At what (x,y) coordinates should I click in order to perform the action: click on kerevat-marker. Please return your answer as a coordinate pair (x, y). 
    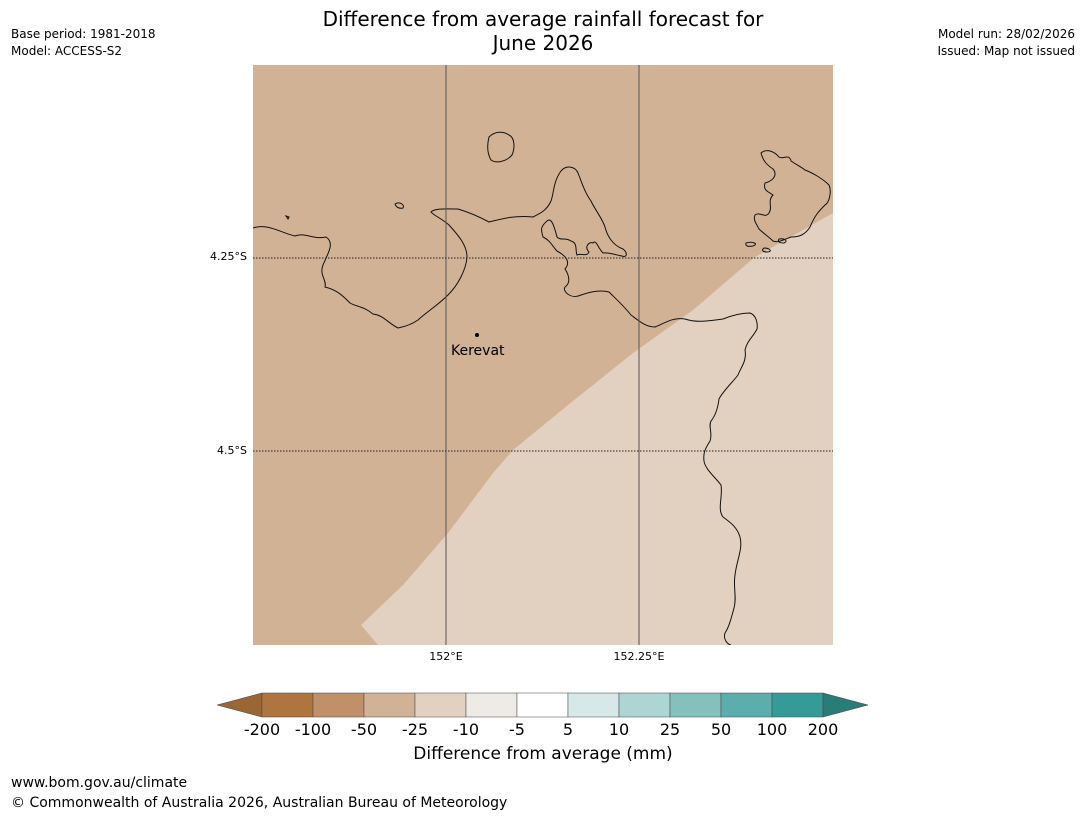
    Looking at the image, I should click on (477, 335).